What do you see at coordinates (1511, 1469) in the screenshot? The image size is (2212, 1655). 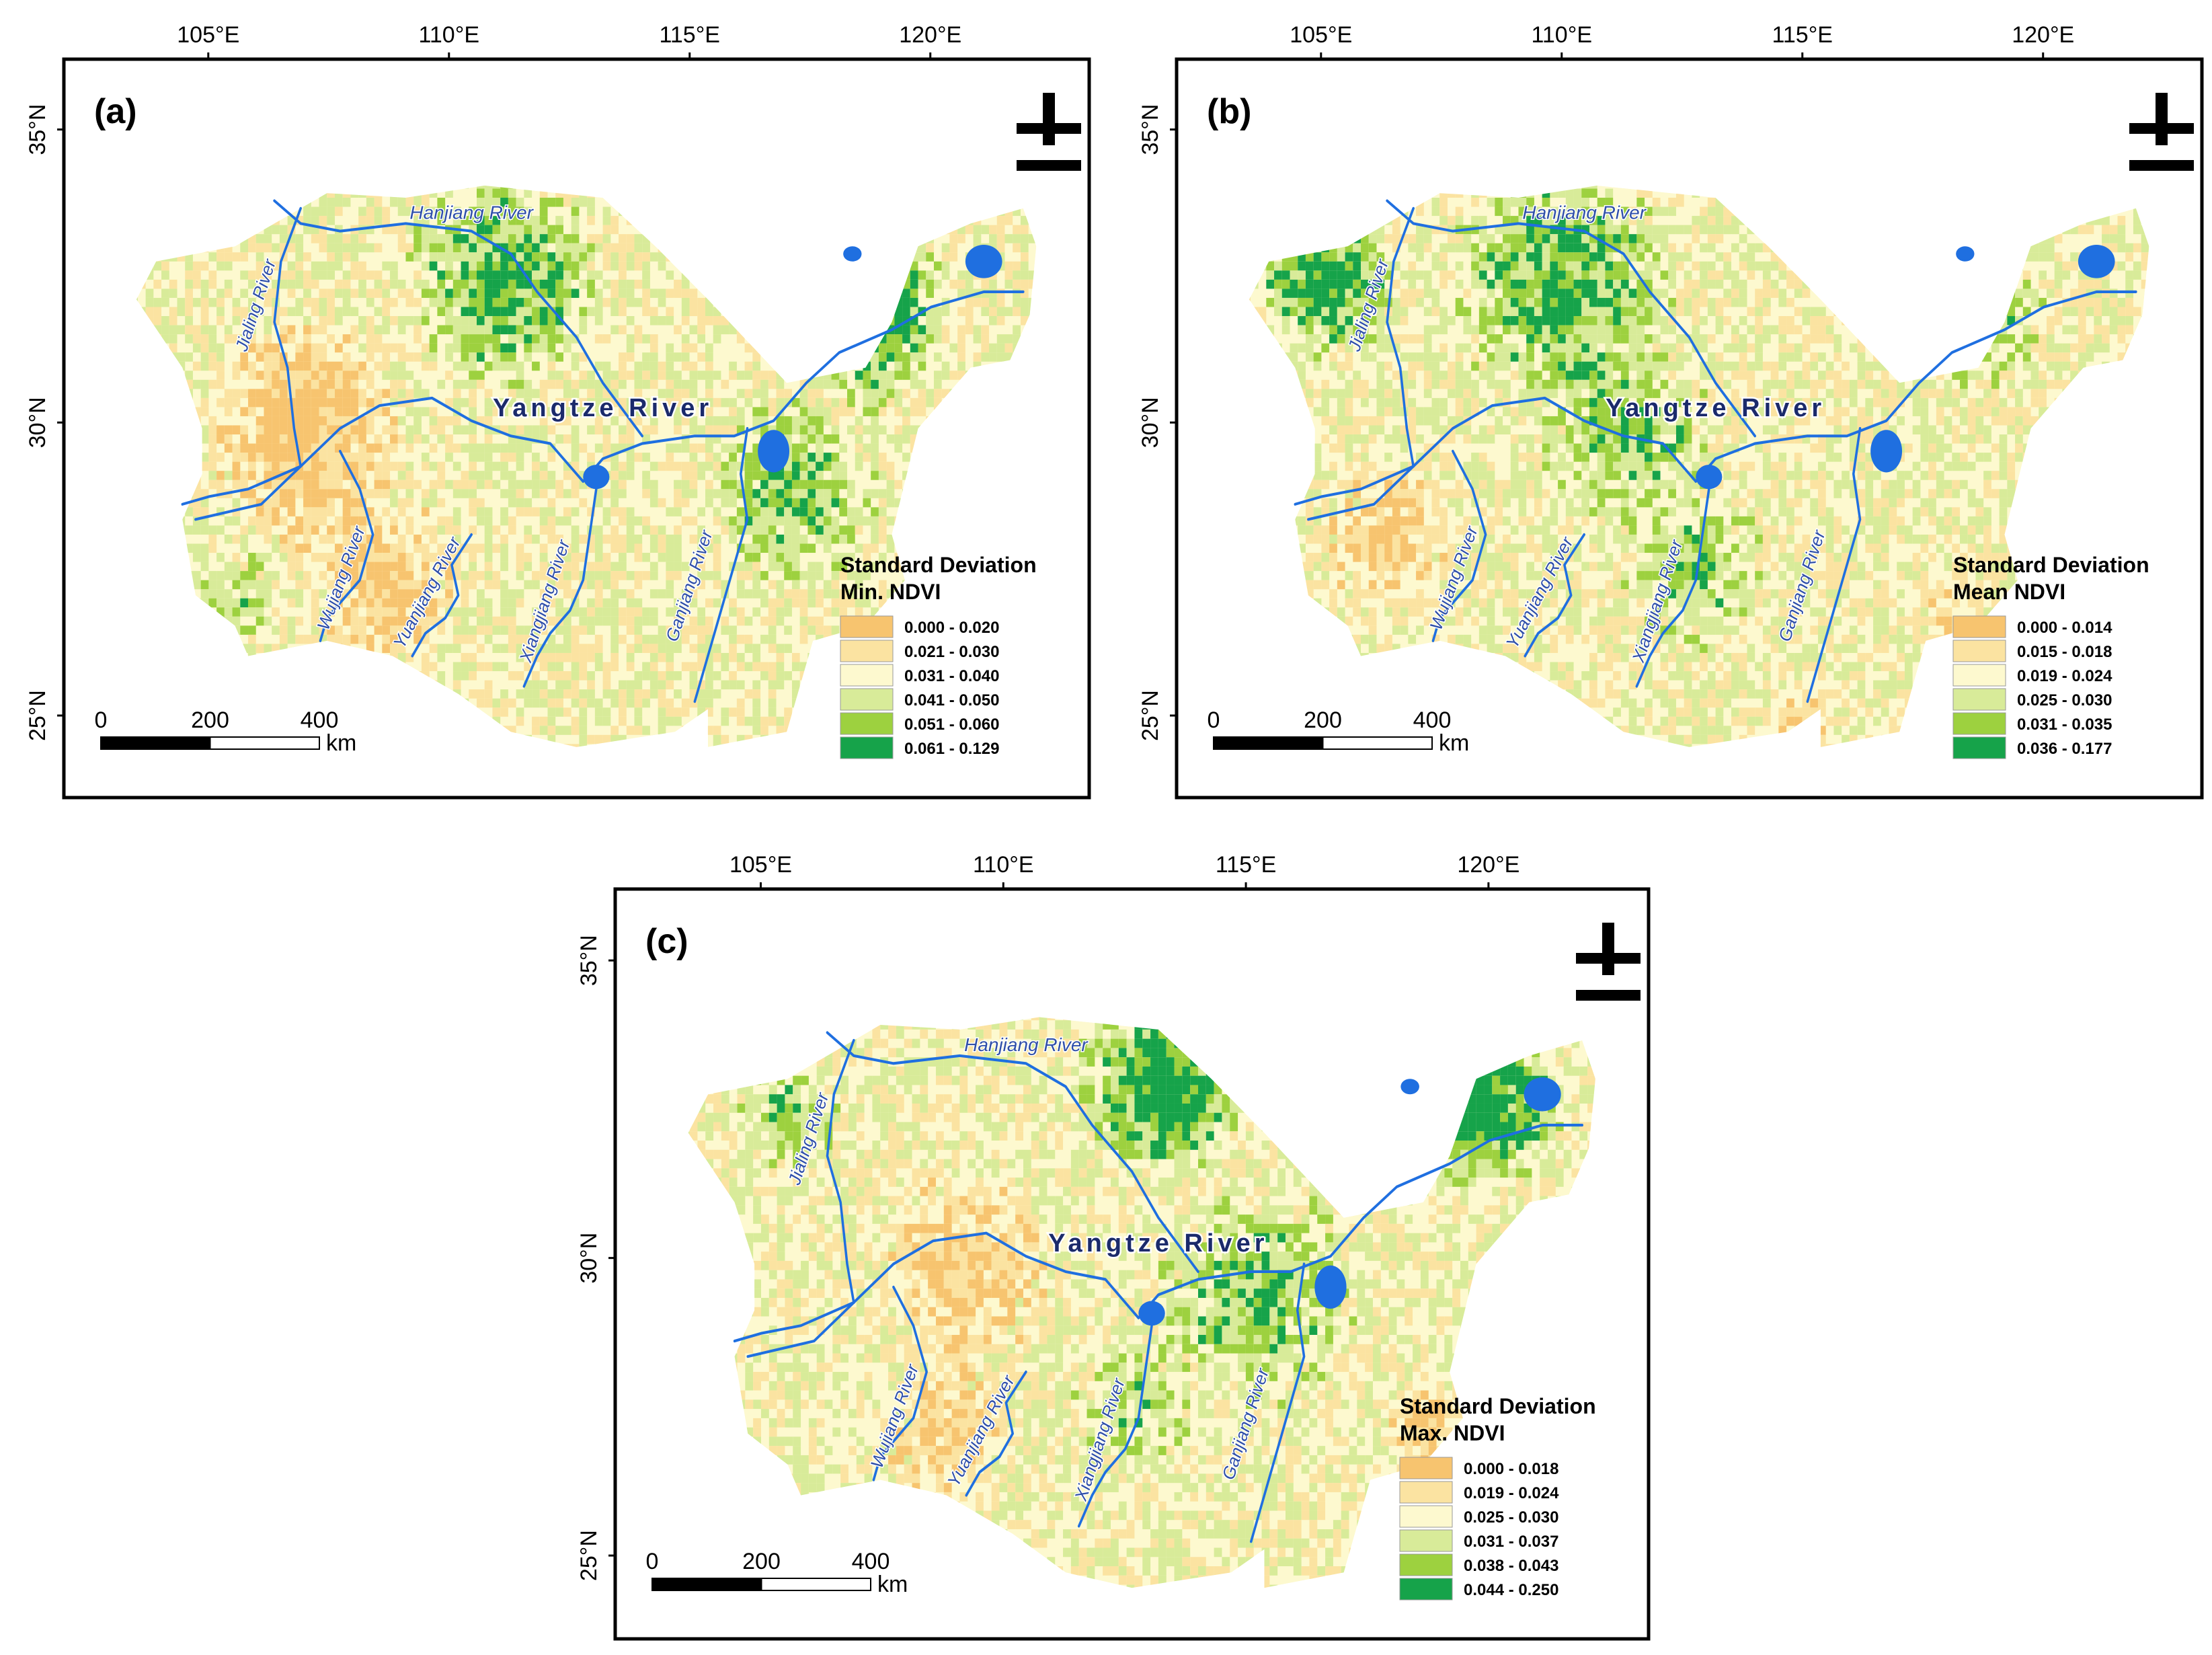 I see `legend-class-label: 0.000 - 0.018` at bounding box center [1511, 1469].